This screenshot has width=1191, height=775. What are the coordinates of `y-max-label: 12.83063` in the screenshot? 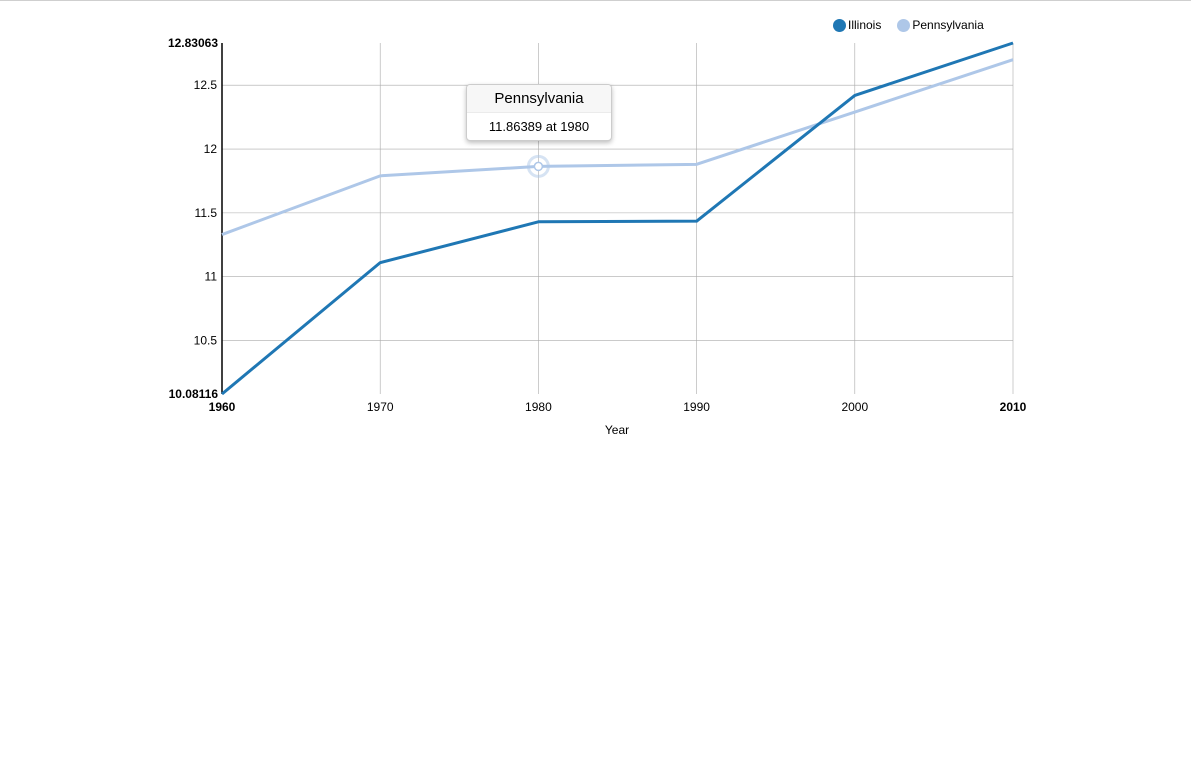 It's located at (193, 43).